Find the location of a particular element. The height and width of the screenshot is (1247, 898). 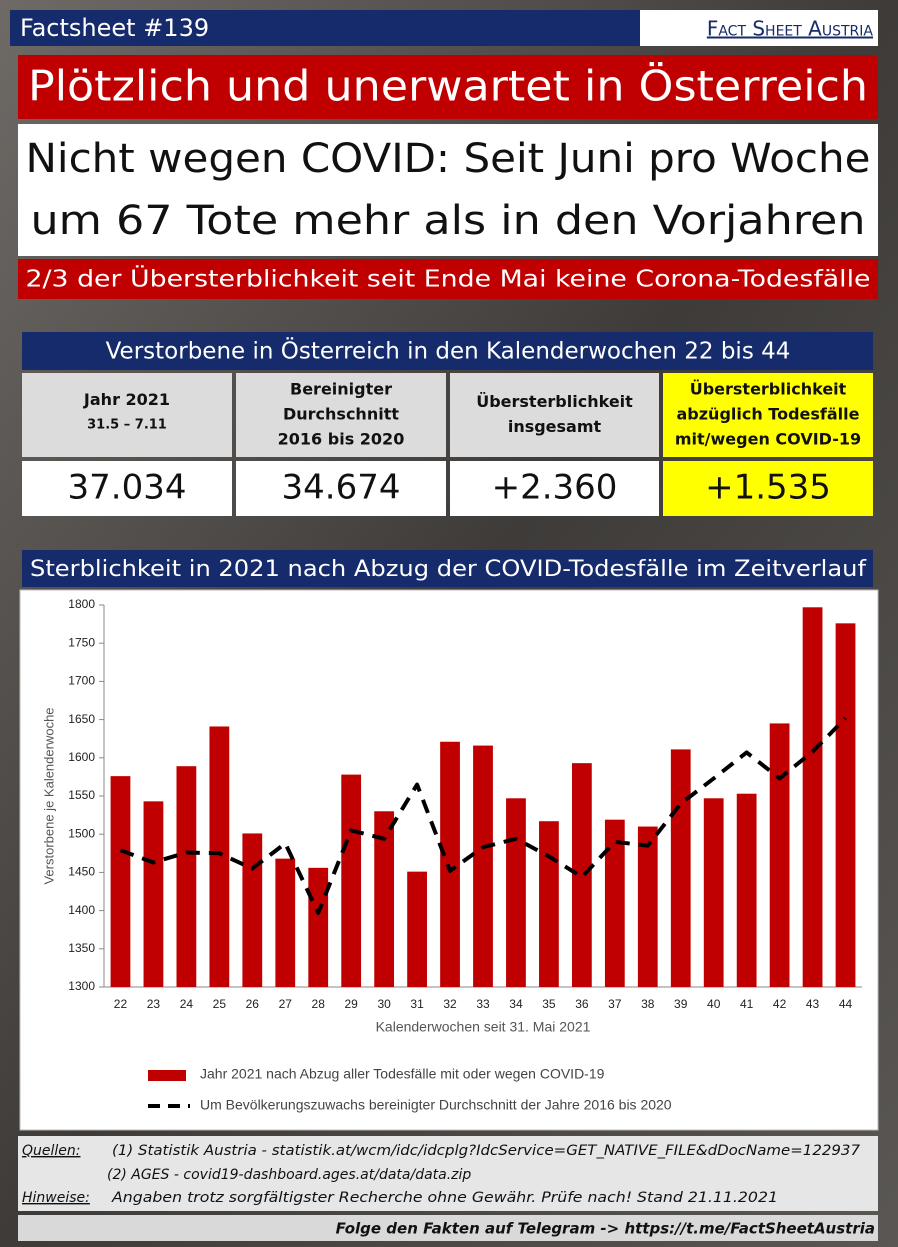

headline-box is located at coordinates (448, 87).